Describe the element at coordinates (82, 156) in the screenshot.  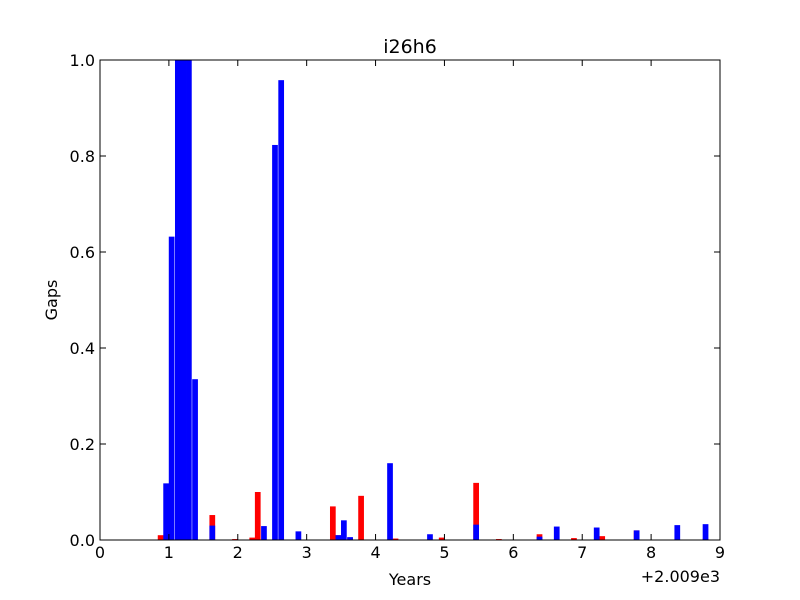
I see `y-tick-label: 0.8` at that location.